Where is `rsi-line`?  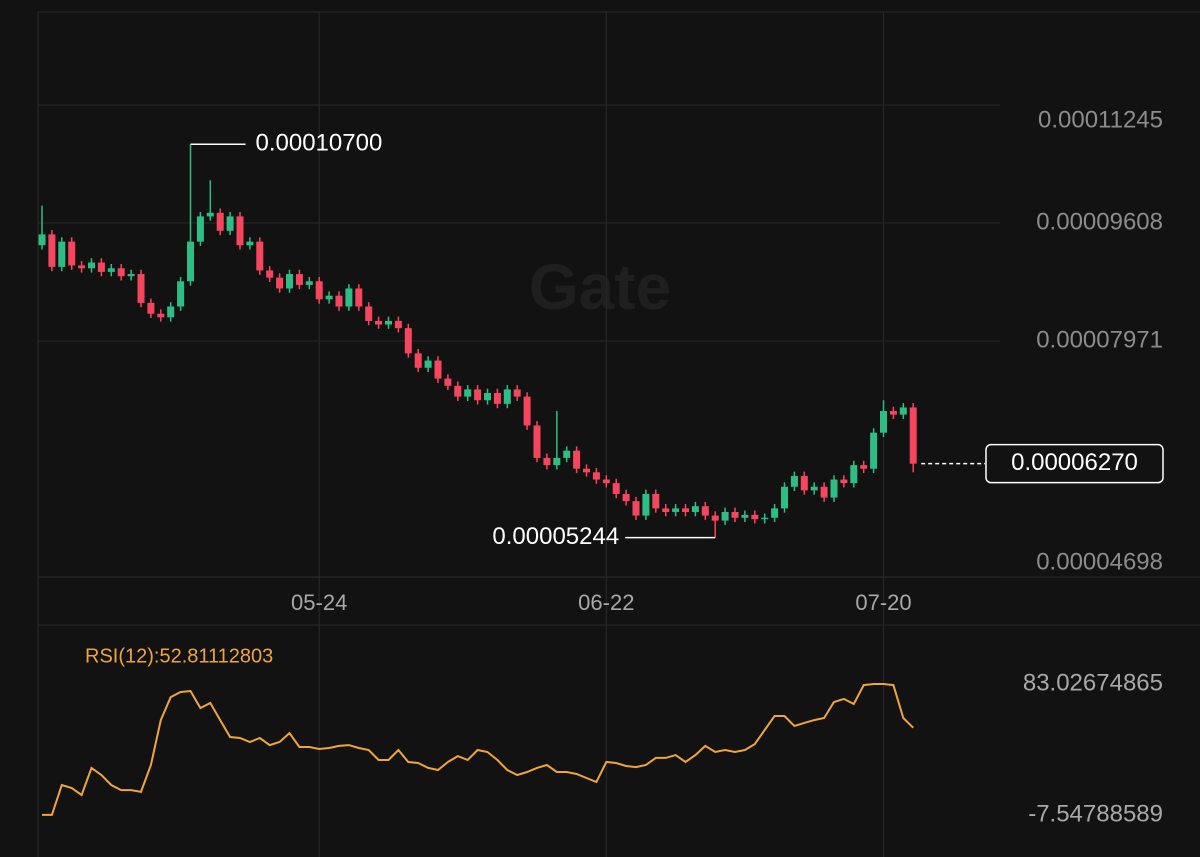 rsi-line is located at coordinates (478, 749).